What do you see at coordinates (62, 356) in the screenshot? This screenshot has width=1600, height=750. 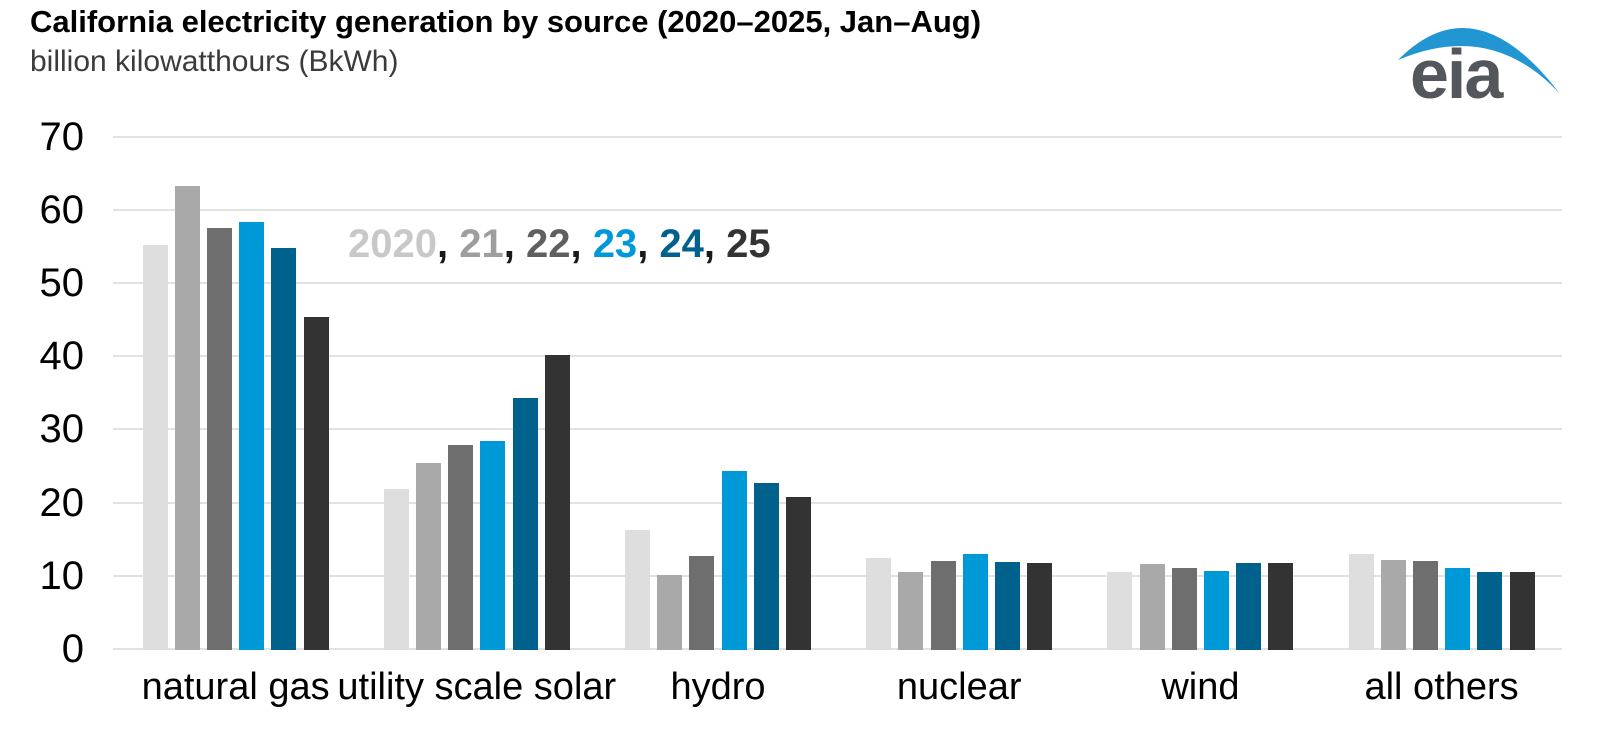 I see `y-axis-tick-label: 40` at bounding box center [62, 356].